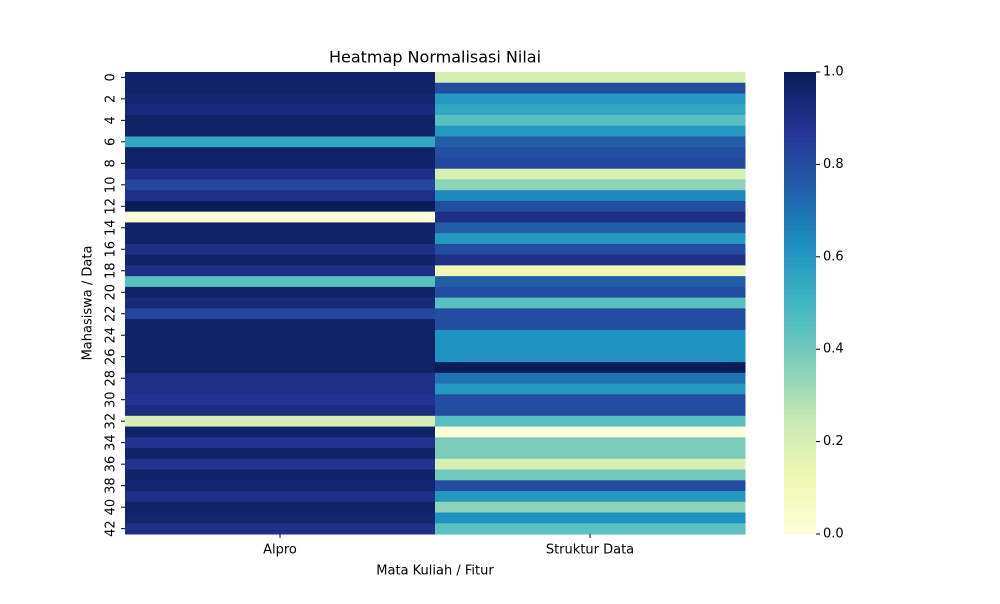  What do you see at coordinates (111, 356) in the screenshot?
I see `y-tick-label: 26` at bounding box center [111, 356].